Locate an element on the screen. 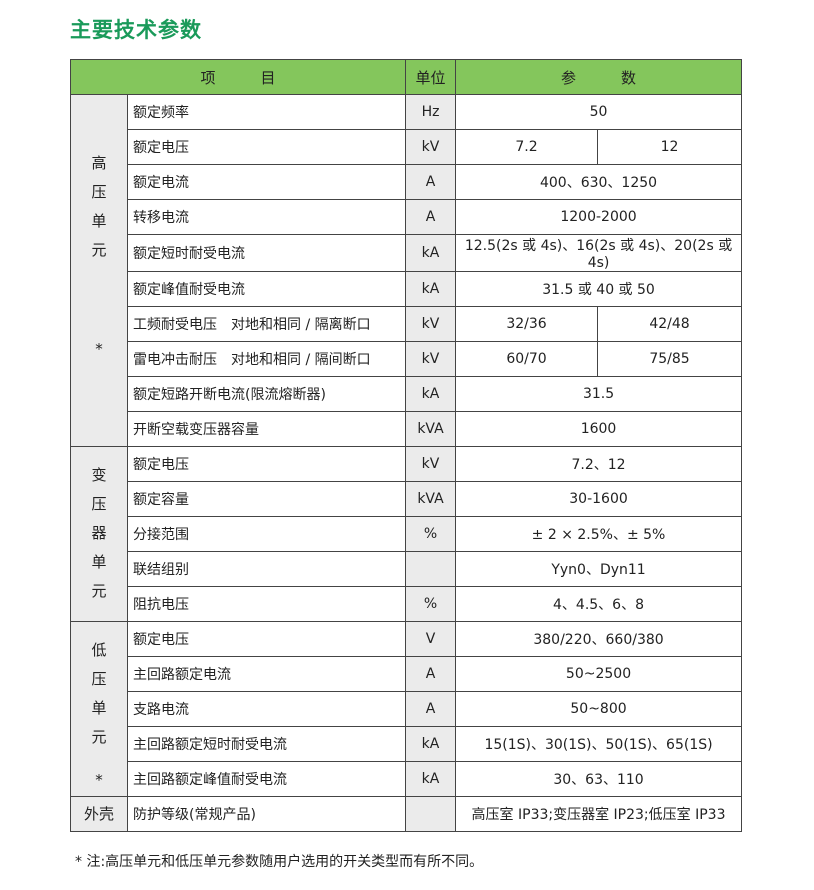 Image resolution: width=814 pixels, height=890 pixels. table-row: 分接范围% ± 2 × 2.5%、± 5% is located at coordinates (407, 534).